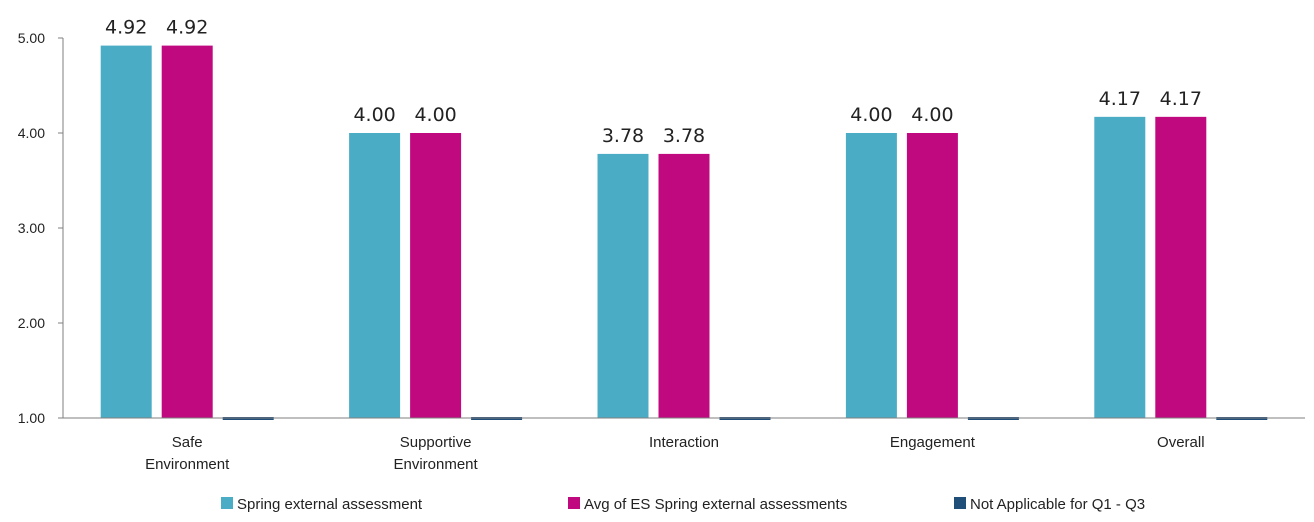 This screenshot has height=522, width=1314. What do you see at coordinates (31, 133) in the screenshot?
I see `y-tick-label-4: 4.00` at bounding box center [31, 133].